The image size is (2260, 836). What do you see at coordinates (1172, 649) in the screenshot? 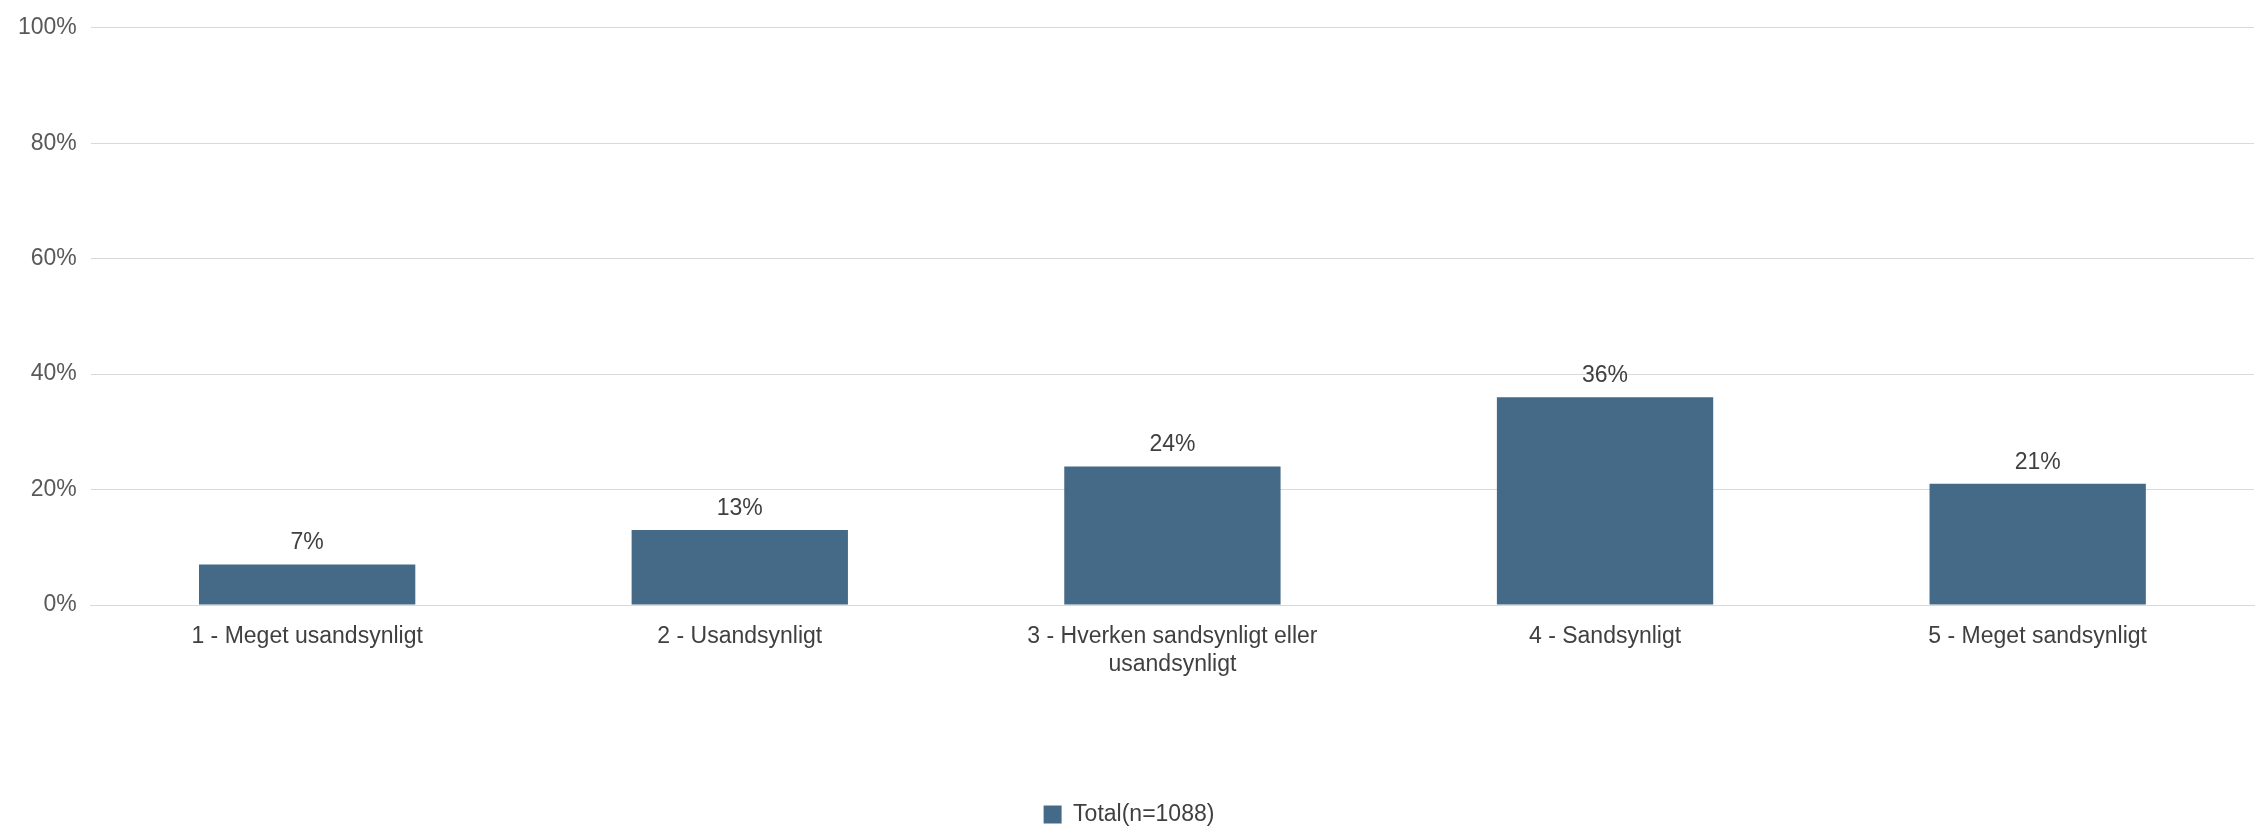
I see `x-tick-label: 3 - Hverken sandsynligt eller usandsynligt` at bounding box center [1172, 649].